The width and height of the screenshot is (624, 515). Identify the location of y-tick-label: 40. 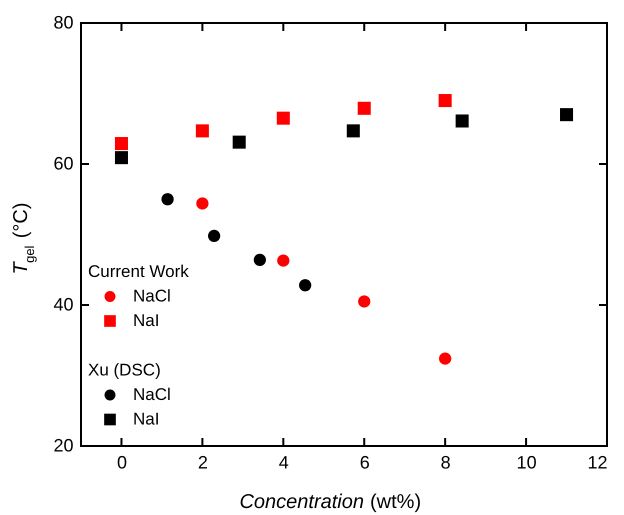
(63, 304).